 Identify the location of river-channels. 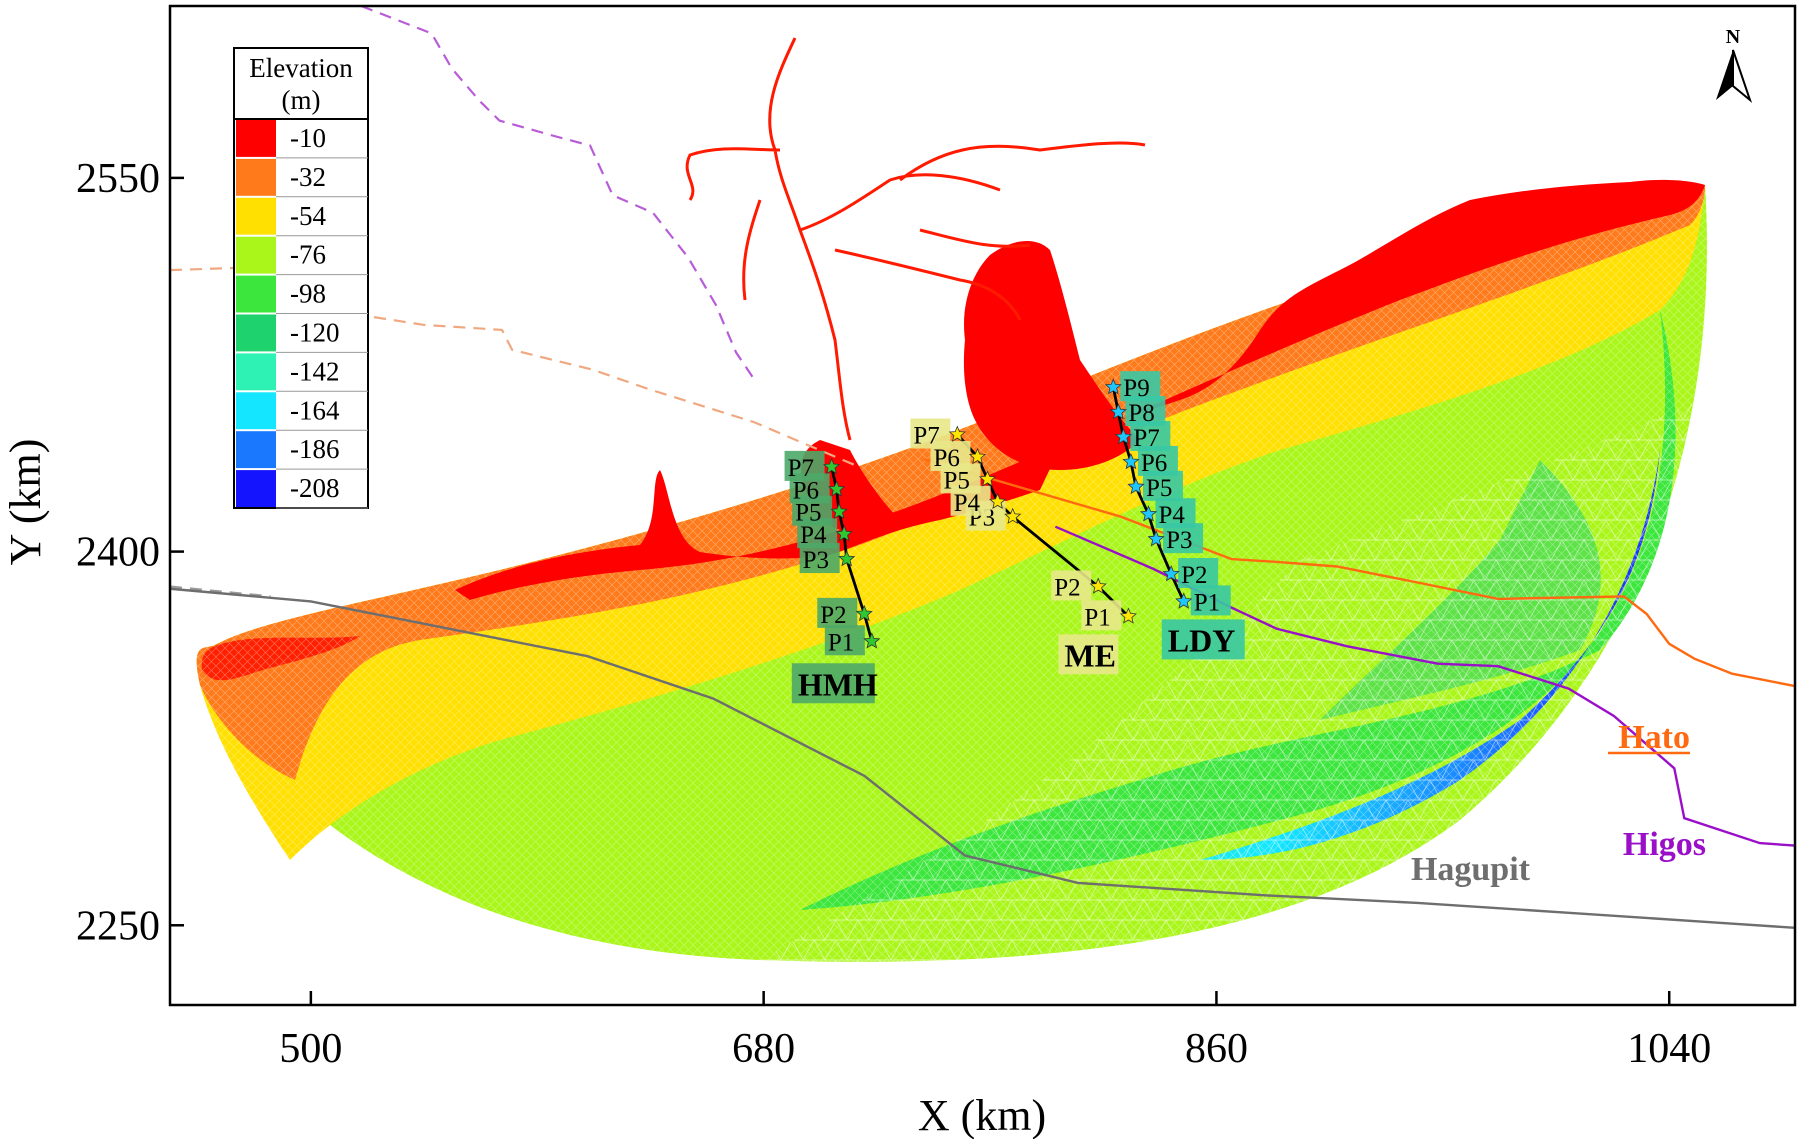
(915, 239).